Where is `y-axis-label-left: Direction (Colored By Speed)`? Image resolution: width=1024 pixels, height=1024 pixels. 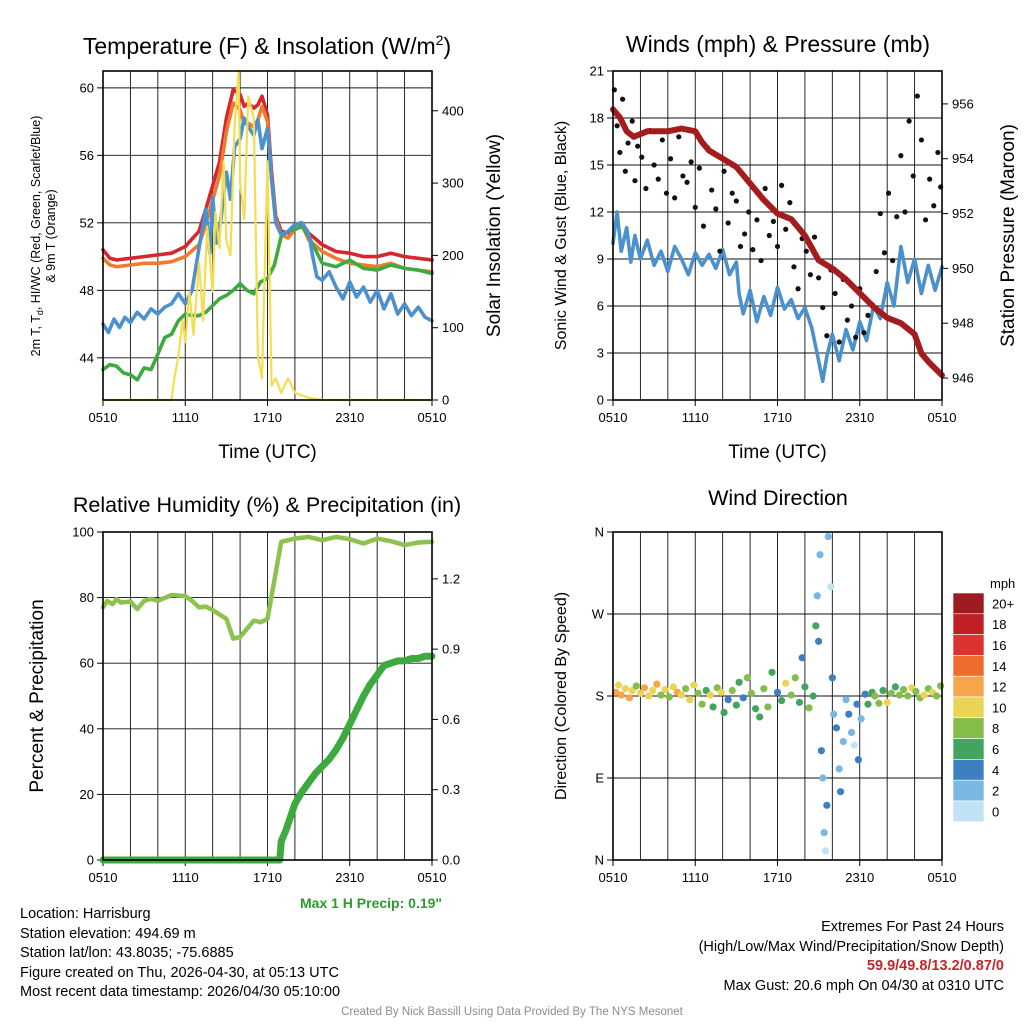
y-axis-label-left: Direction (Colored By Speed) is located at coordinates (561, 696).